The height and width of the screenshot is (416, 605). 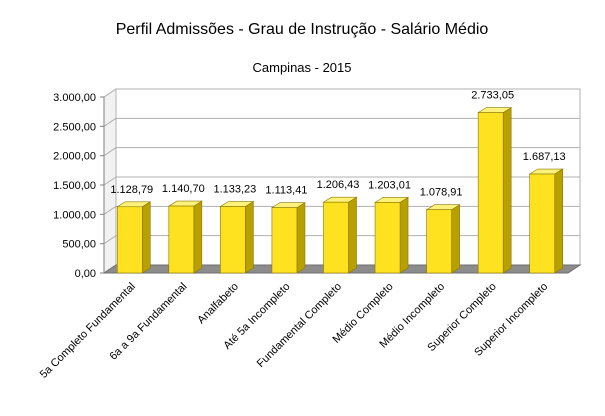 I want to click on y-tick-label: 3.000,00, so click(x=74, y=98).